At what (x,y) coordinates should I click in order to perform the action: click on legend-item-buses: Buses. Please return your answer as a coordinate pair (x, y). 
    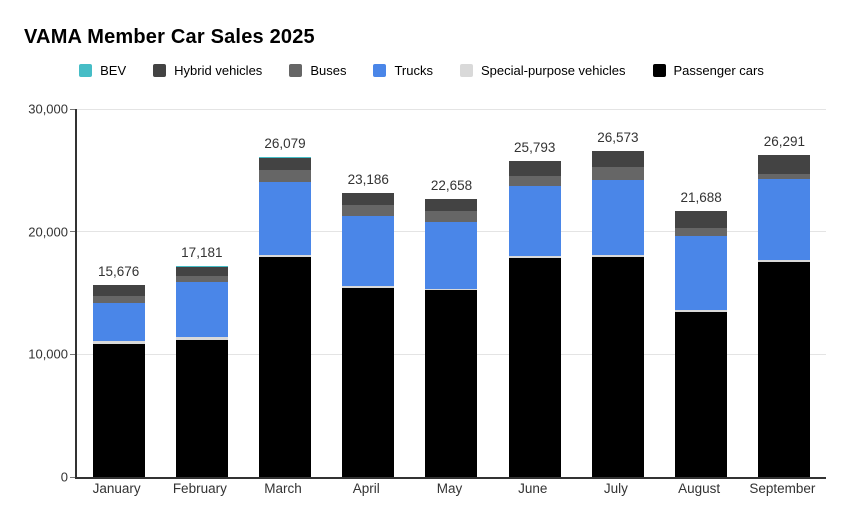
    Looking at the image, I should click on (317, 70).